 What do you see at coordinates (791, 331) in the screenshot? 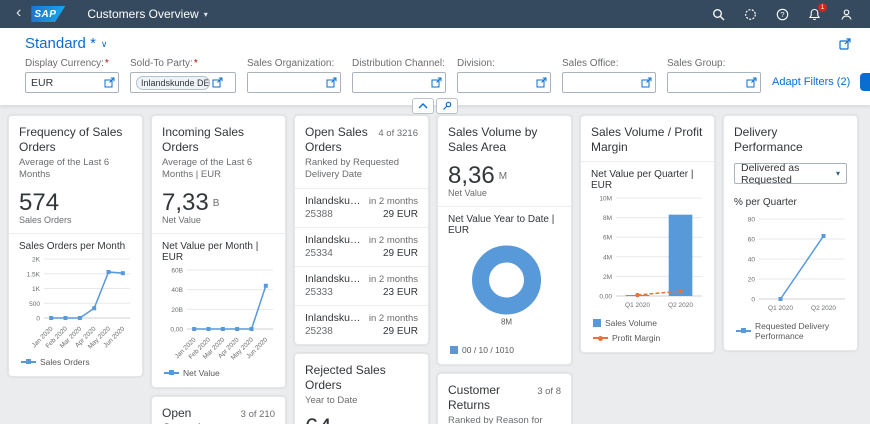
I see `legend-item: Requested Delivery Performance` at bounding box center [791, 331].